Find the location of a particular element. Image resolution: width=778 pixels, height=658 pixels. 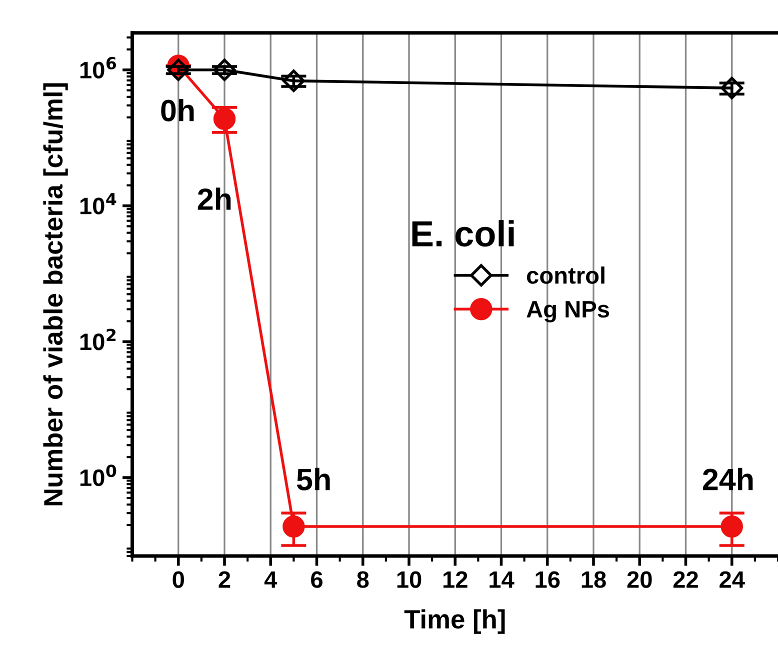

x-tick-label: 6 is located at coordinates (316, 579).